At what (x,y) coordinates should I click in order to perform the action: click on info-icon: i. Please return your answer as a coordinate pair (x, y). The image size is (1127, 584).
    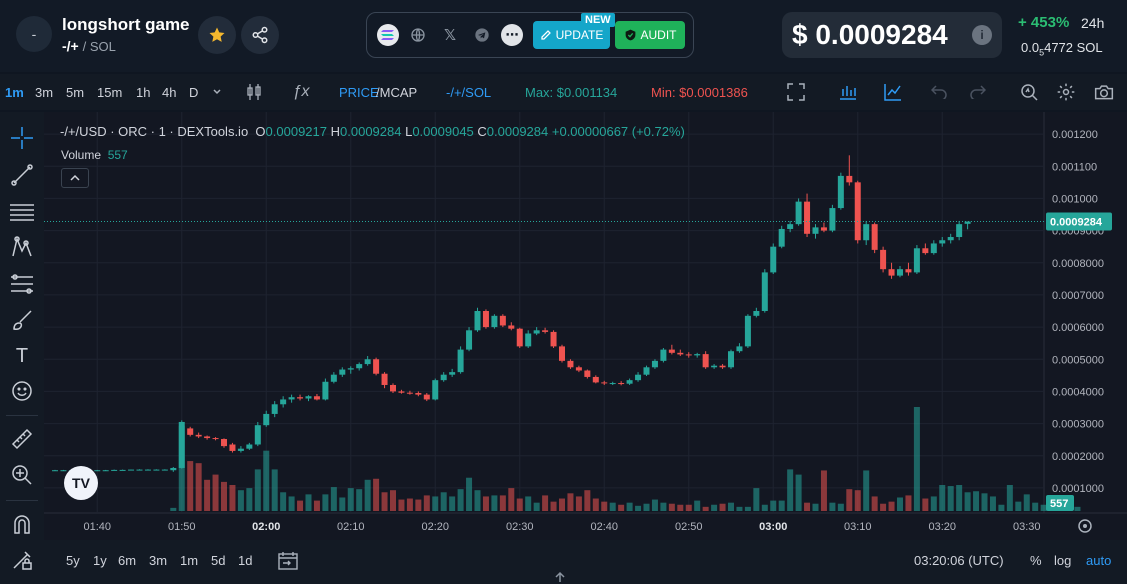
    Looking at the image, I should click on (982, 35).